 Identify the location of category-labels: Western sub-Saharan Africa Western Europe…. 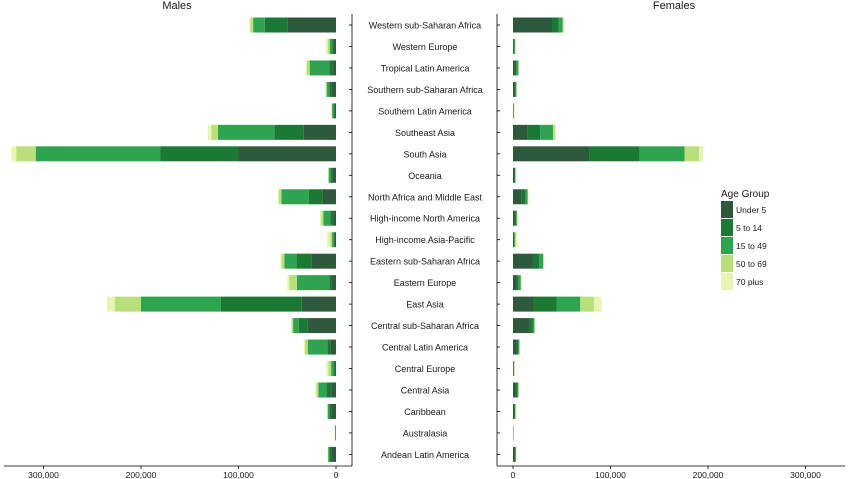
(425, 240).